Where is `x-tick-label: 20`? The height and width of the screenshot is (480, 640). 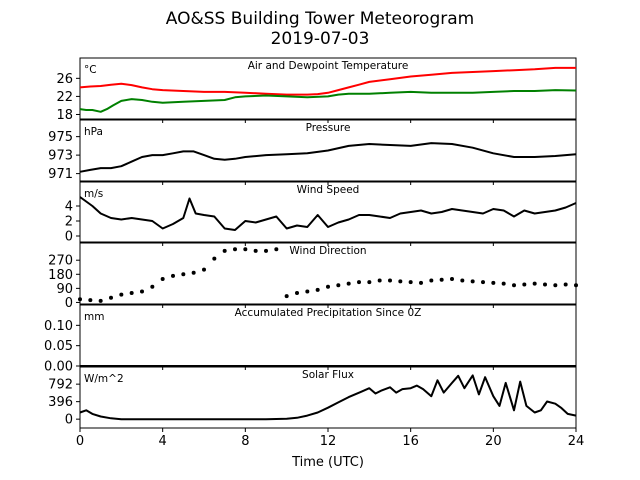 x-tick-label: 20 is located at coordinates (493, 441).